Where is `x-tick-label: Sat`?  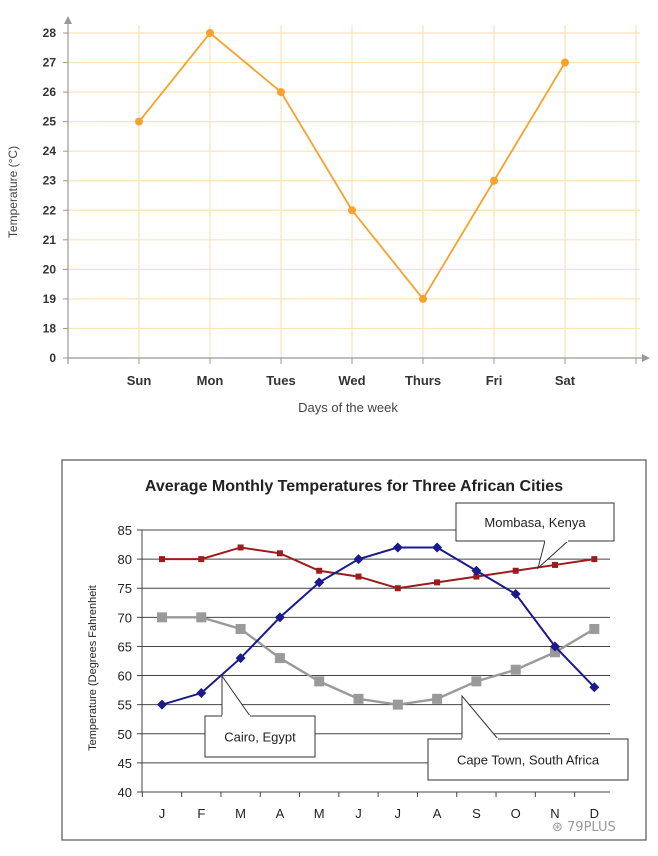 x-tick-label: Sat is located at coordinates (565, 380).